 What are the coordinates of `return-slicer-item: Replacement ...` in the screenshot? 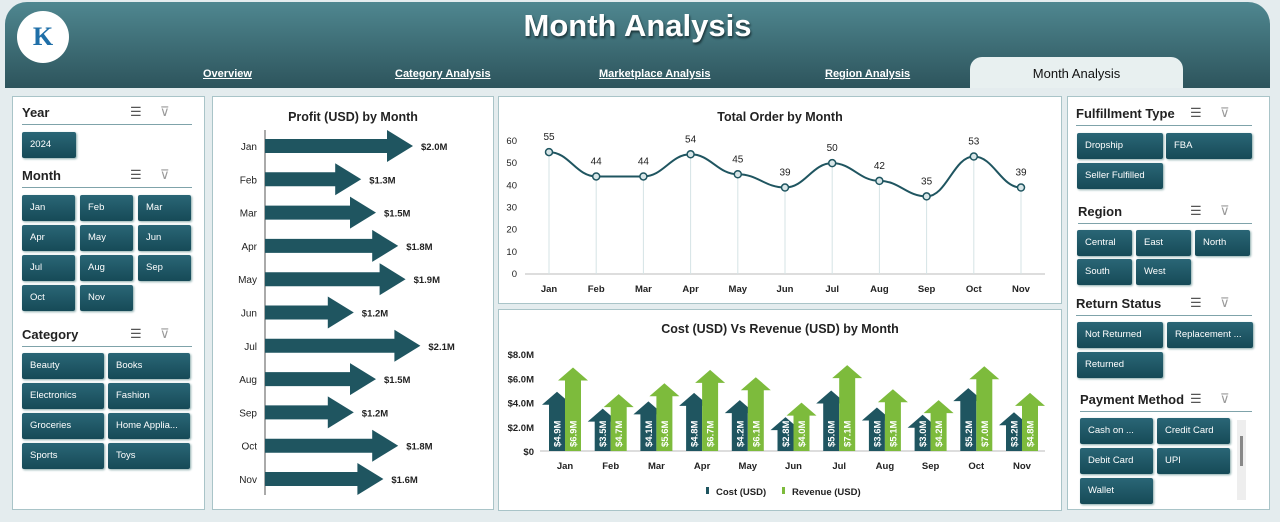 It's located at (1210, 335).